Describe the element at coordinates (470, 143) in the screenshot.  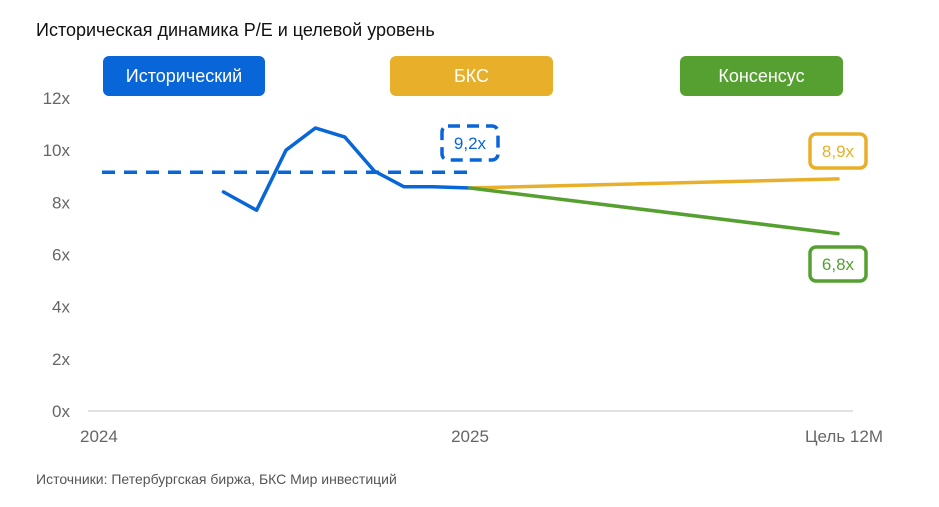
I see `label-historical-average: 9,2x` at that location.